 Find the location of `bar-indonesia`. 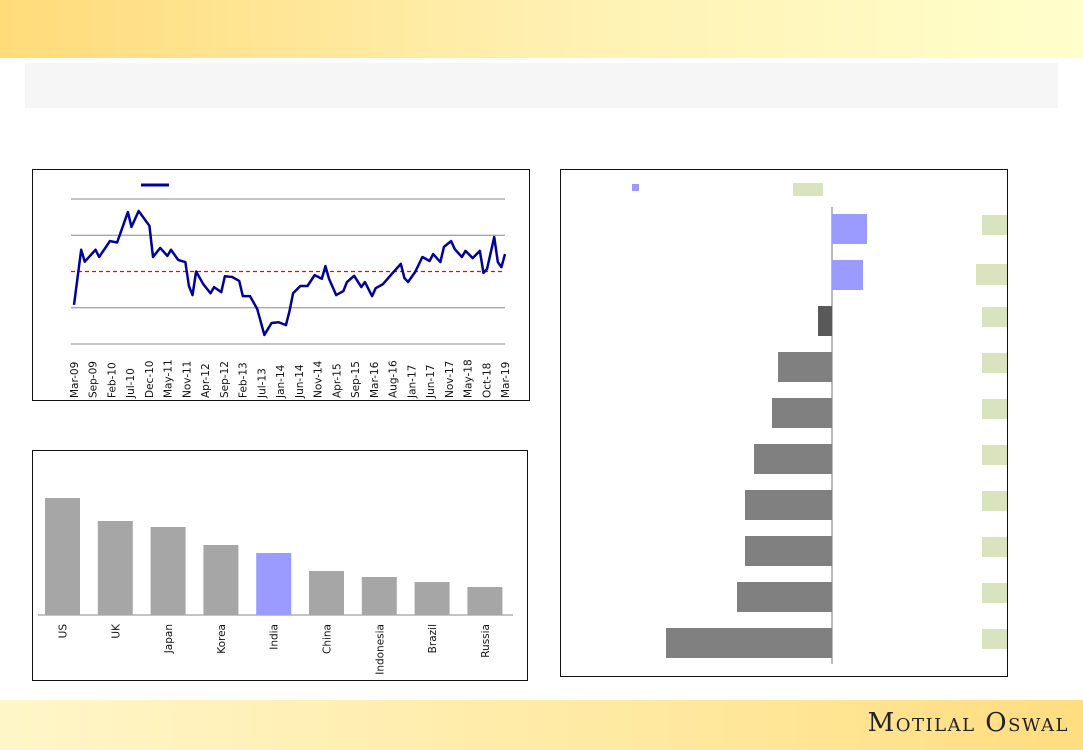

bar-indonesia is located at coordinates (379, 596).